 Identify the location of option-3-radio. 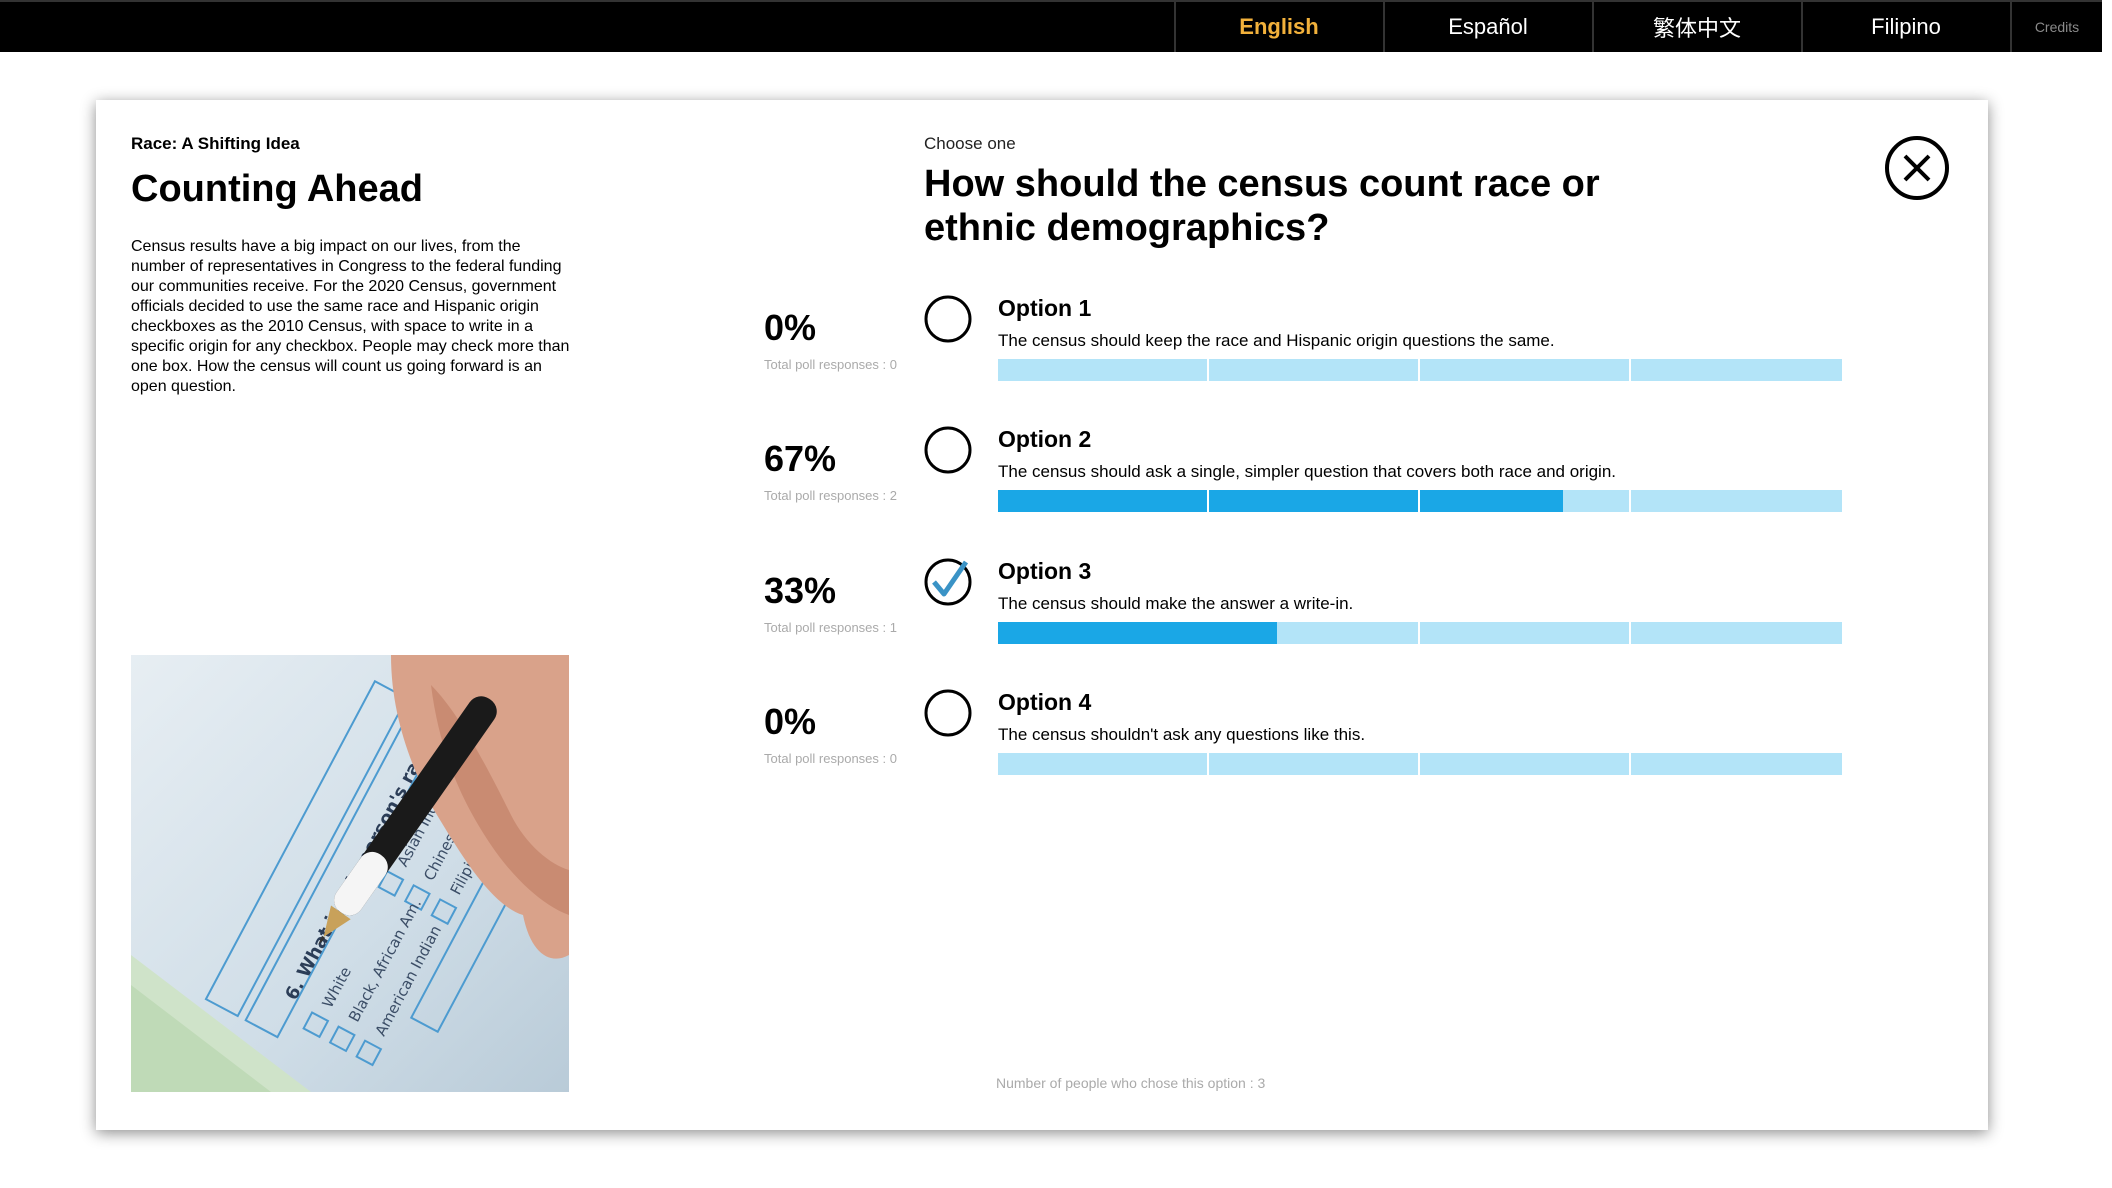
(948, 582).